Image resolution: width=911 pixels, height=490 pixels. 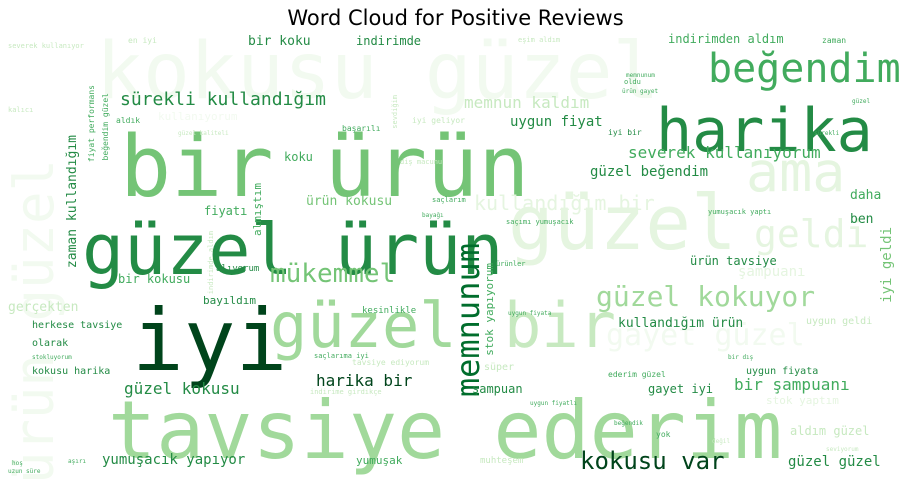 What do you see at coordinates (811, 234) in the screenshot?
I see `cloud-word: geldi` at bounding box center [811, 234].